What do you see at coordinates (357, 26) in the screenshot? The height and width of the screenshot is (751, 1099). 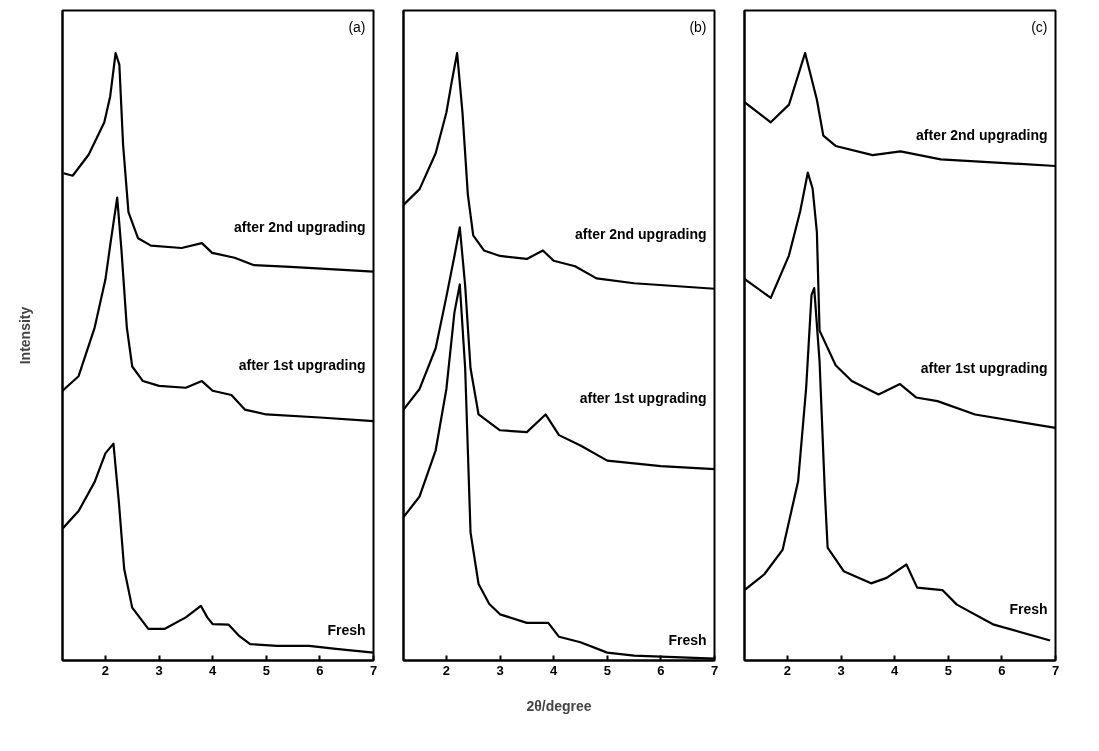 I see `chart-title: (a)` at bounding box center [357, 26].